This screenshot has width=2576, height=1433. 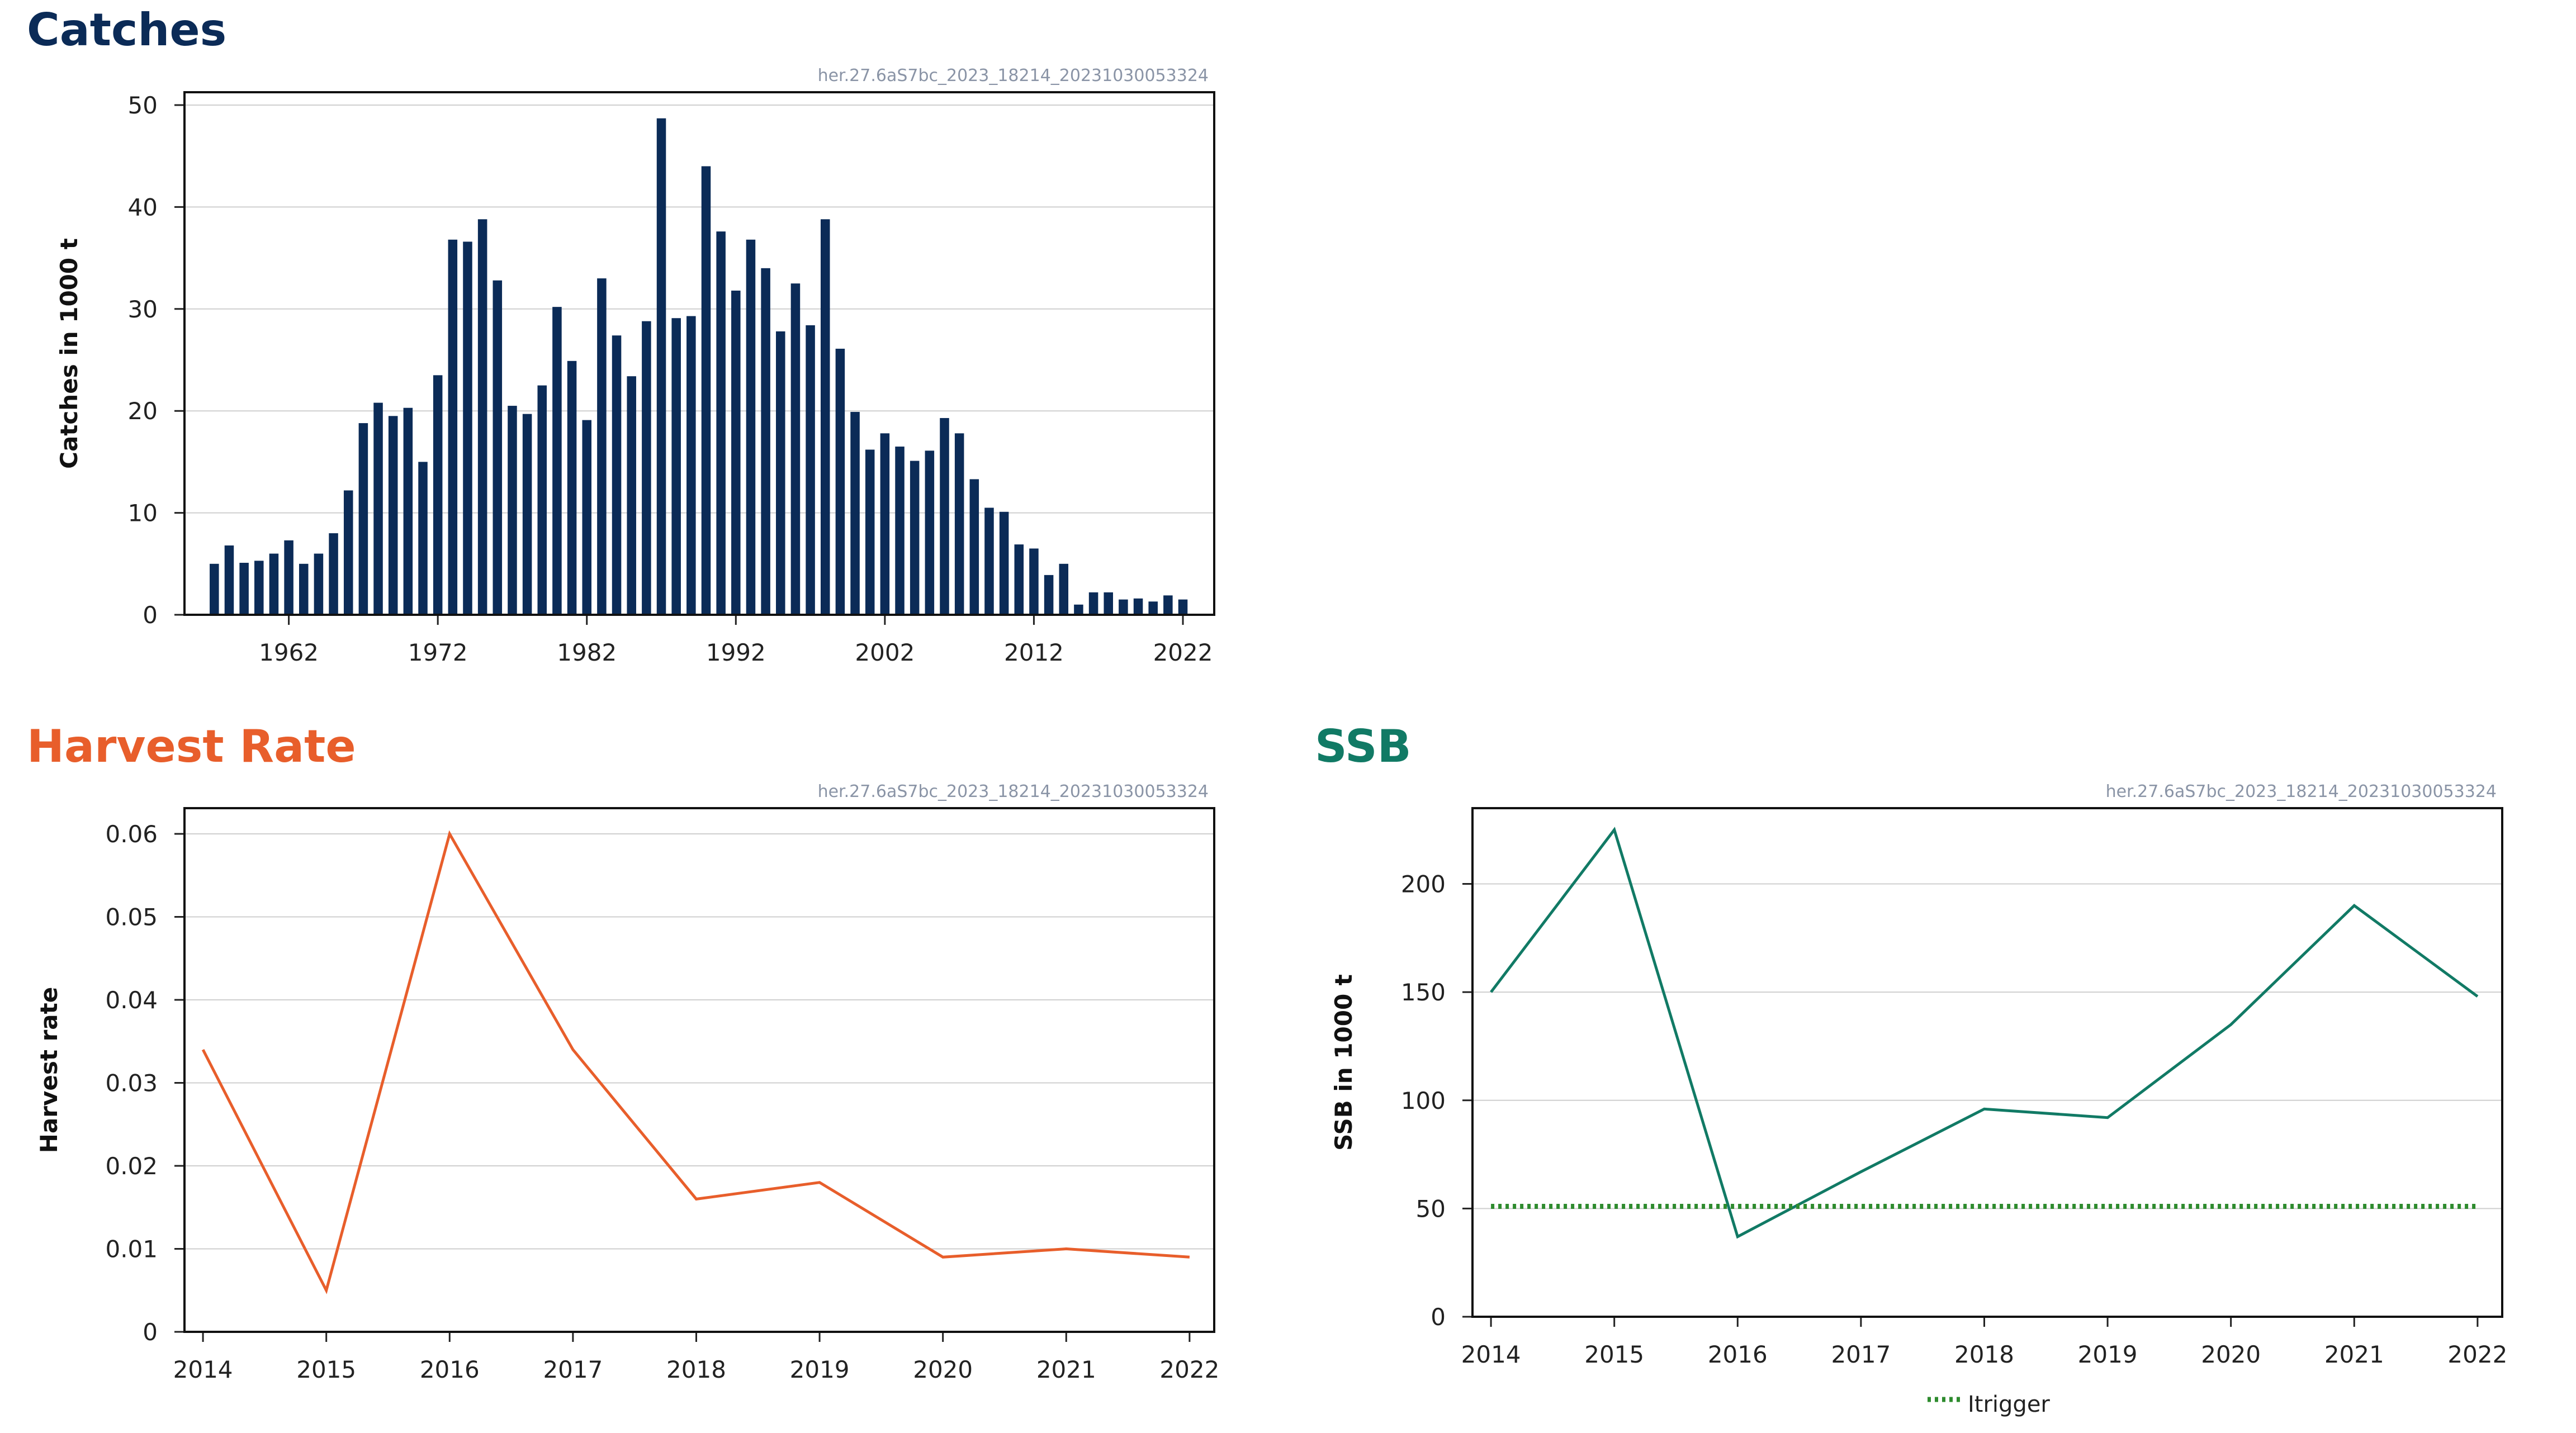 What do you see at coordinates (1363, 746) in the screenshot?
I see `ssb-title: SSB` at bounding box center [1363, 746].